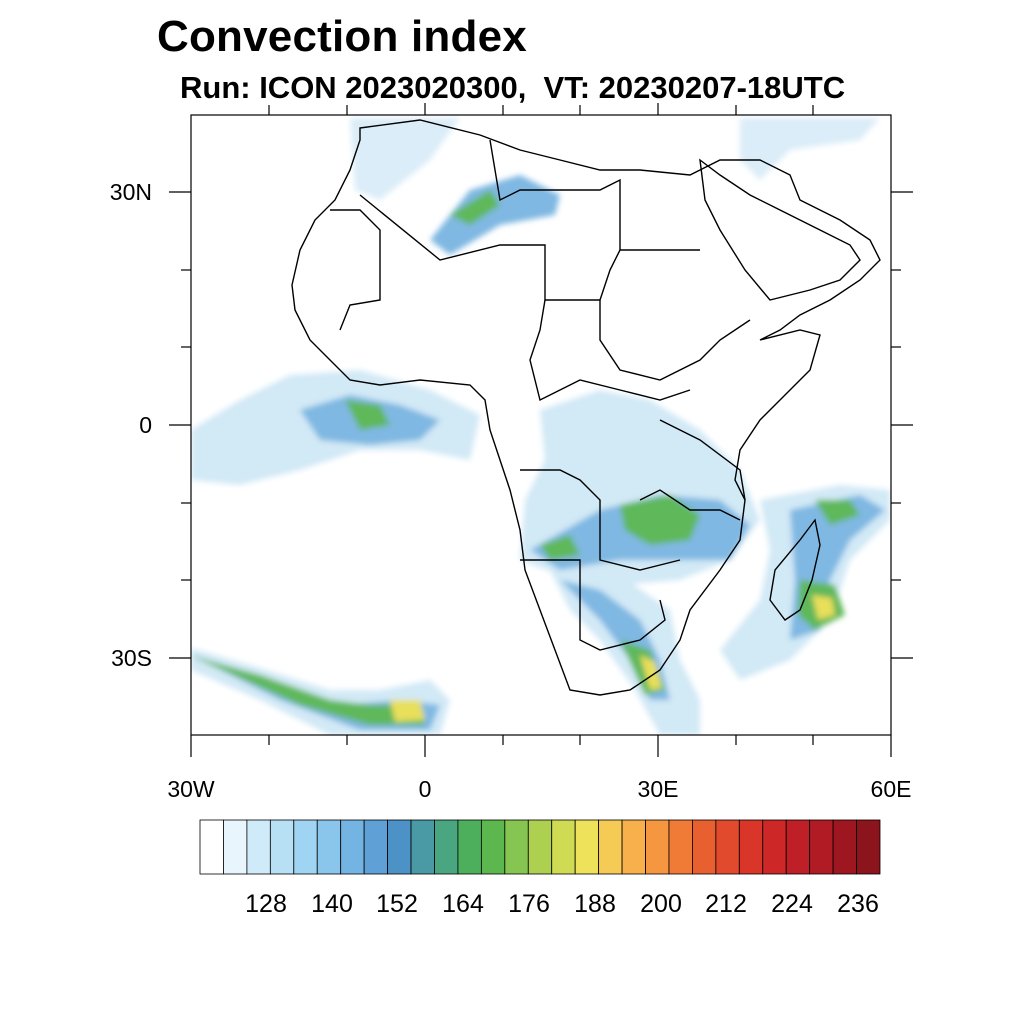 This screenshot has width=1024, height=1024. What do you see at coordinates (463, 904) in the screenshot?
I see `colorbar-label: 164` at bounding box center [463, 904].